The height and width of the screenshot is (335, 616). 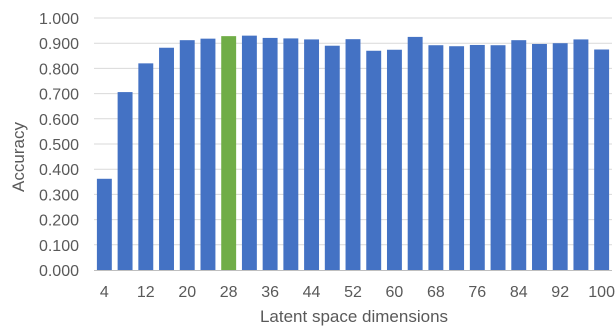 What do you see at coordinates (59, 221) in the screenshot?
I see `y-tick-label: 0.200` at bounding box center [59, 221].